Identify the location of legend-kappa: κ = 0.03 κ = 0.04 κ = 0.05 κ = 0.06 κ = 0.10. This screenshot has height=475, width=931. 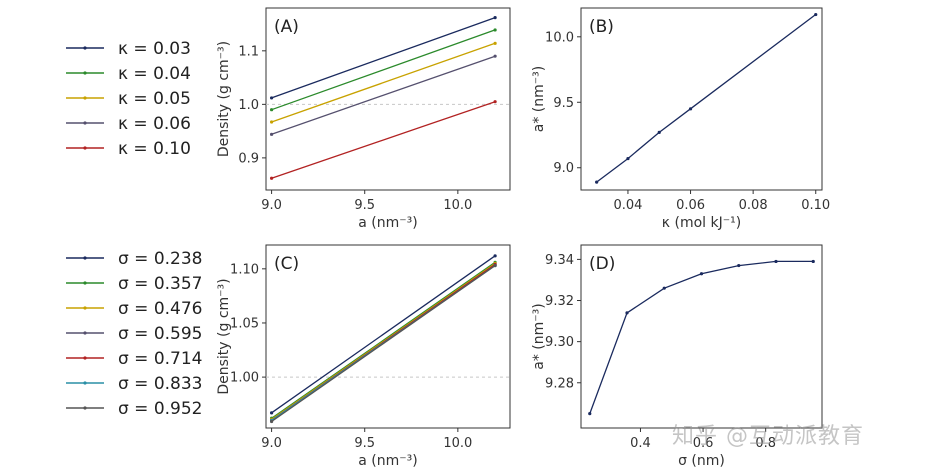
(128, 99).